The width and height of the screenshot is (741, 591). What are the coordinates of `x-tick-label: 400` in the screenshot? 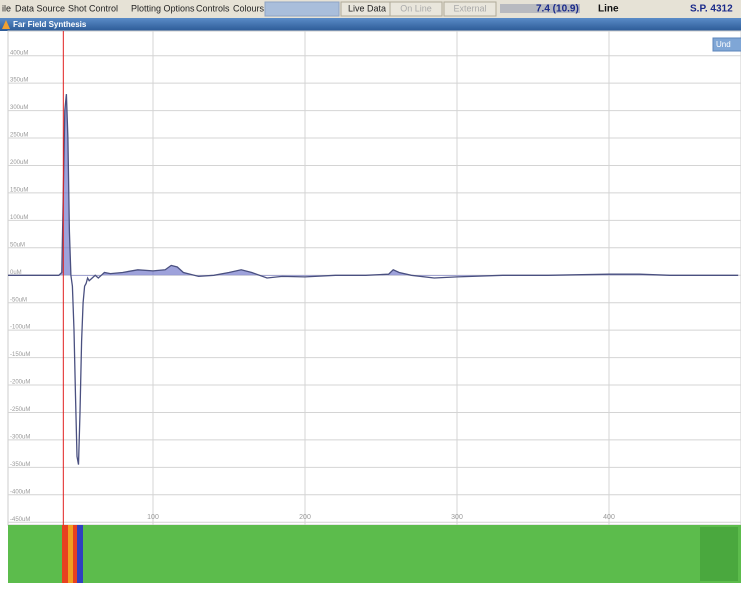 It's located at (609, 517).